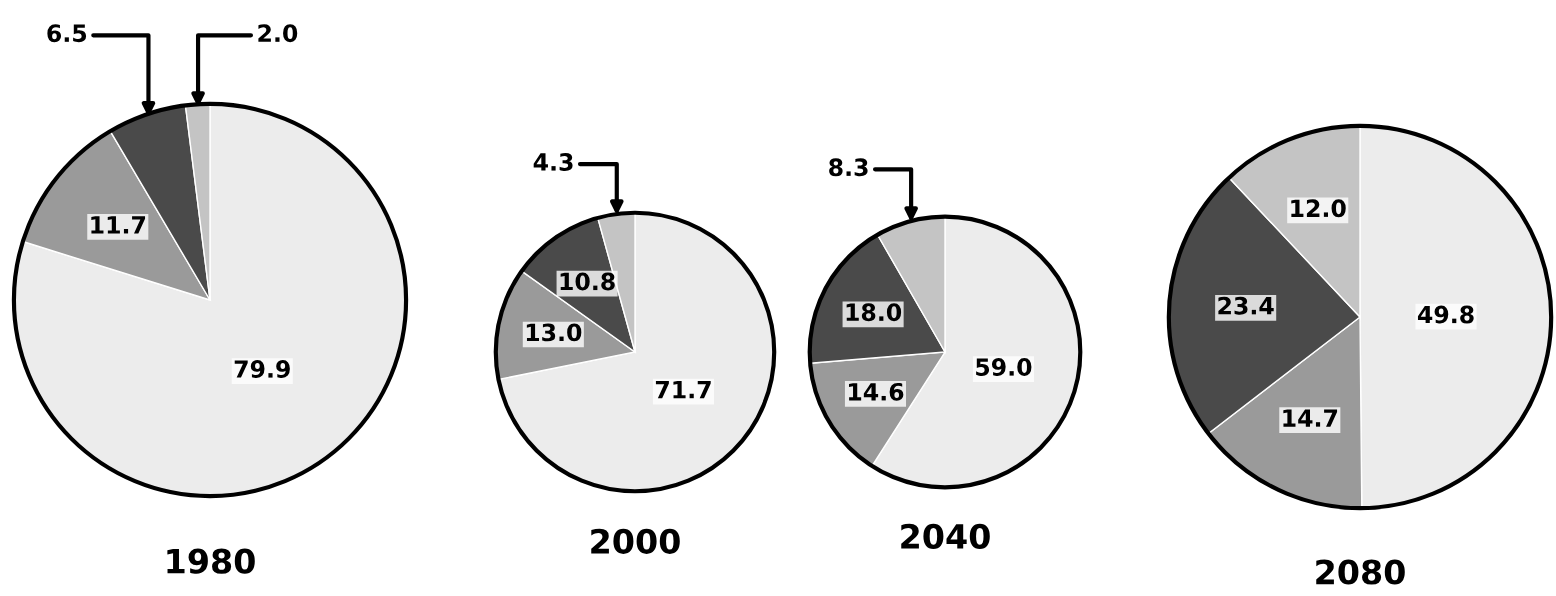 The height and width of the screenshot is (596, 1556). Describe the element at coordinates (1318, 208) in the screenshot. I see `data-label: 12.0` at that location.